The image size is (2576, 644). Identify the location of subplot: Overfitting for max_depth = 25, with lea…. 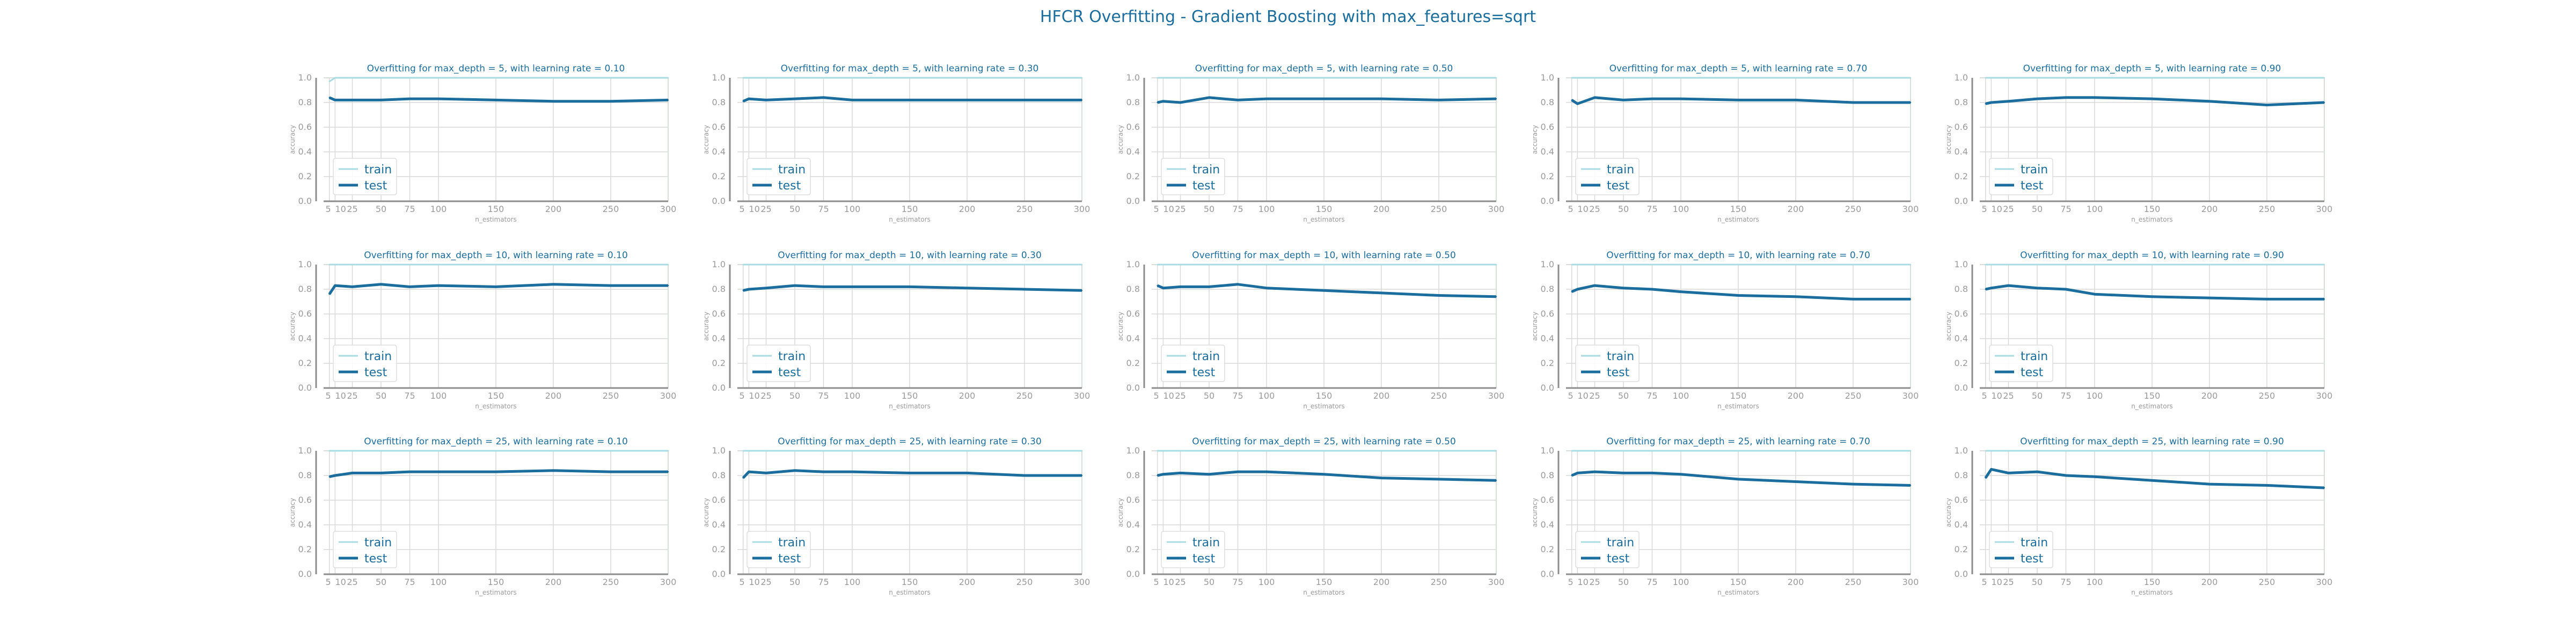
(1725, 516).